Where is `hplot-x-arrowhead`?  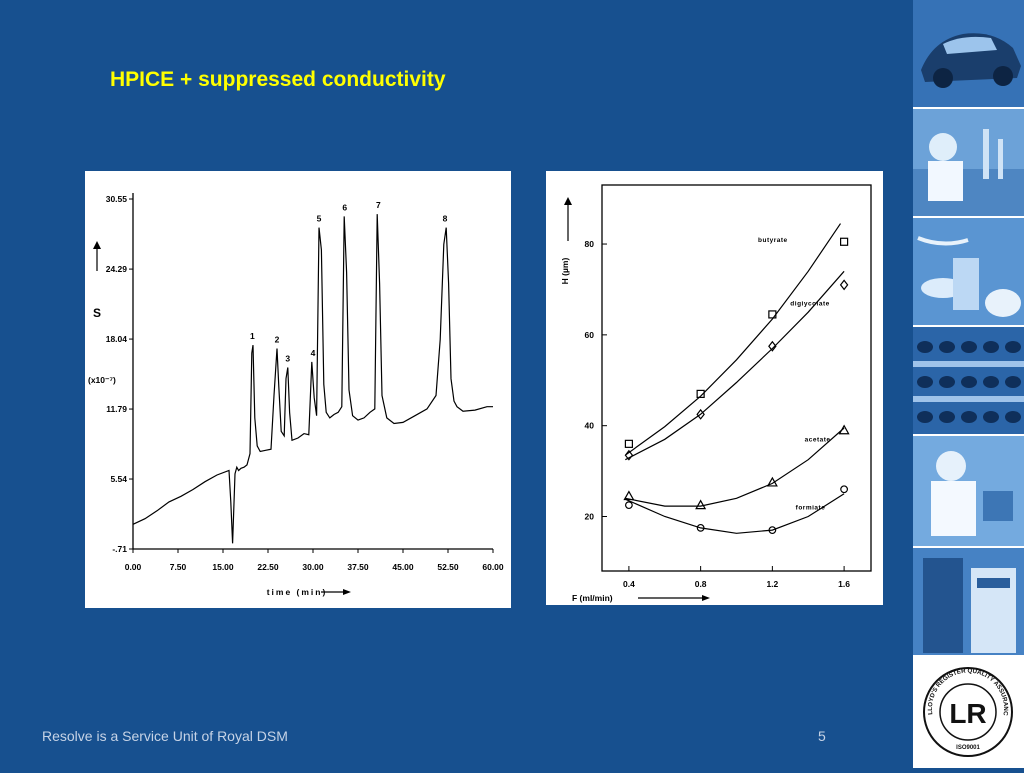 hplot-x-arrowhead is located at coordinates (706, 598).